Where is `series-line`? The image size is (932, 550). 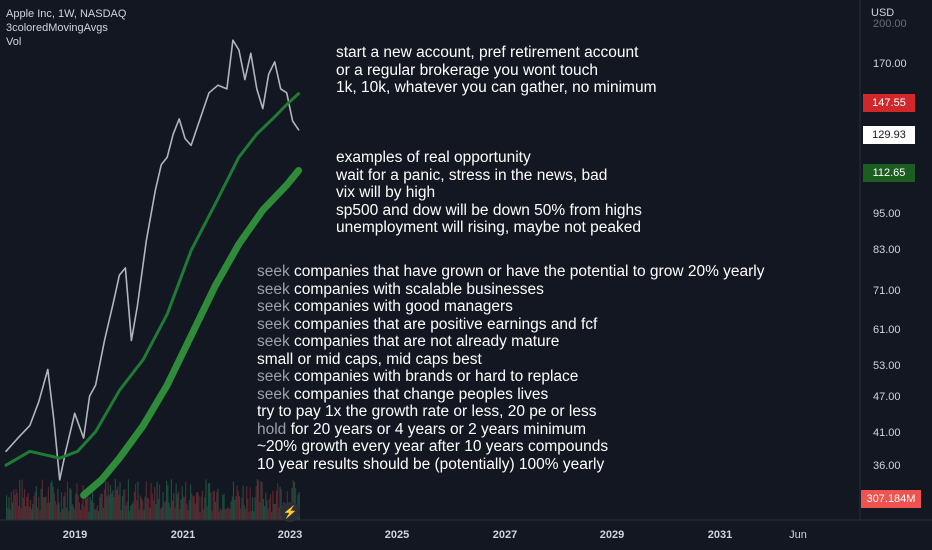
series-line is located at coordinates (191, 333).